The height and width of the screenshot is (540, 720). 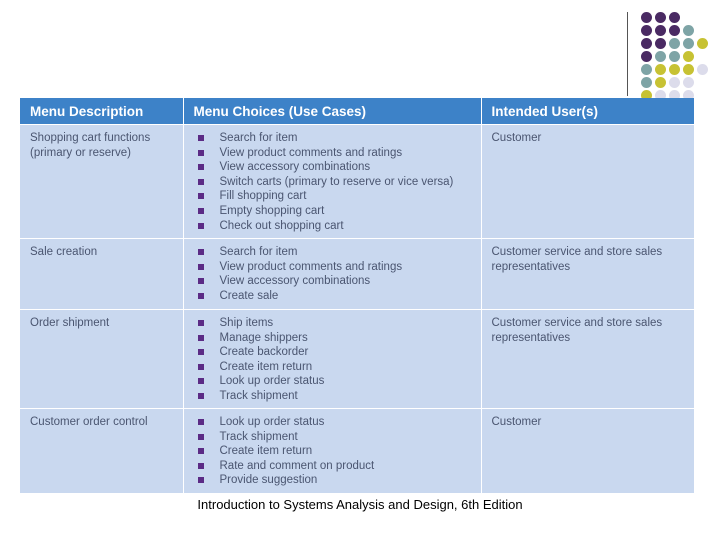 I want to click on choice-item: Provide suggestion, so click(x=332, y=480).